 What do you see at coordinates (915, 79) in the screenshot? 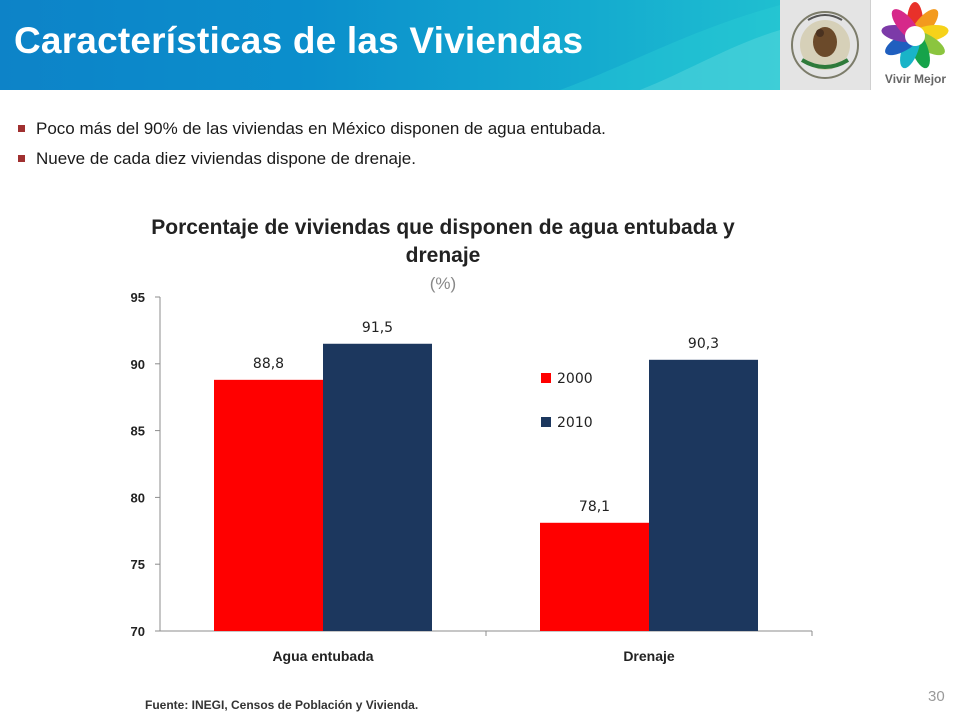
I see `logo-caption: Vivir Mejor` at bounding box center [915, 79].